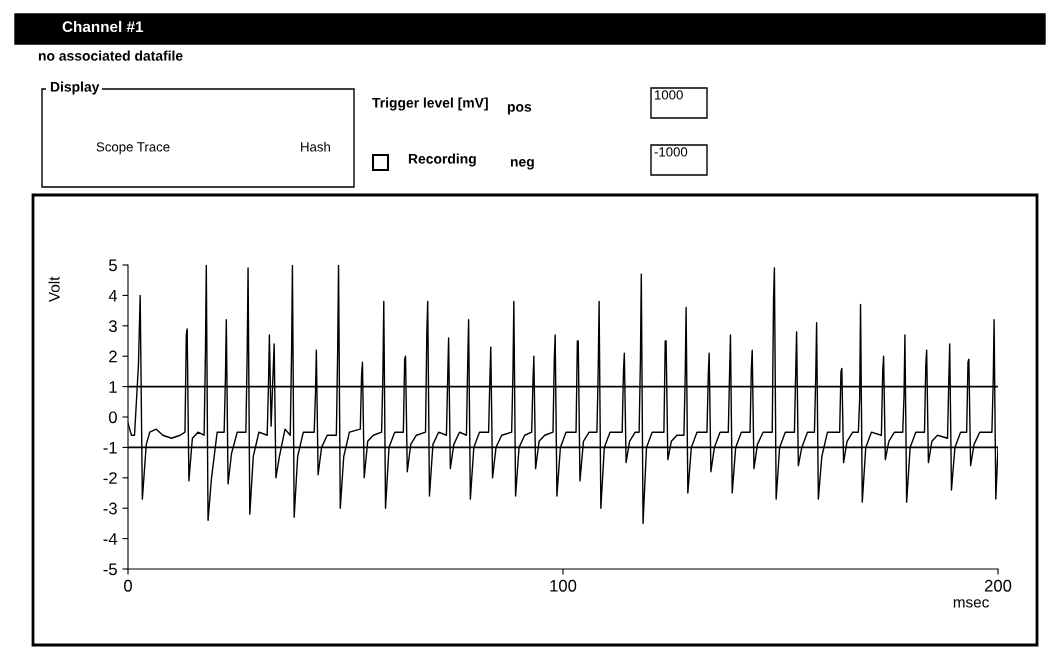 The height and width of the screenshot is (661, 1062). I want to click on chart-title: Channel #1, so click(103, 26).